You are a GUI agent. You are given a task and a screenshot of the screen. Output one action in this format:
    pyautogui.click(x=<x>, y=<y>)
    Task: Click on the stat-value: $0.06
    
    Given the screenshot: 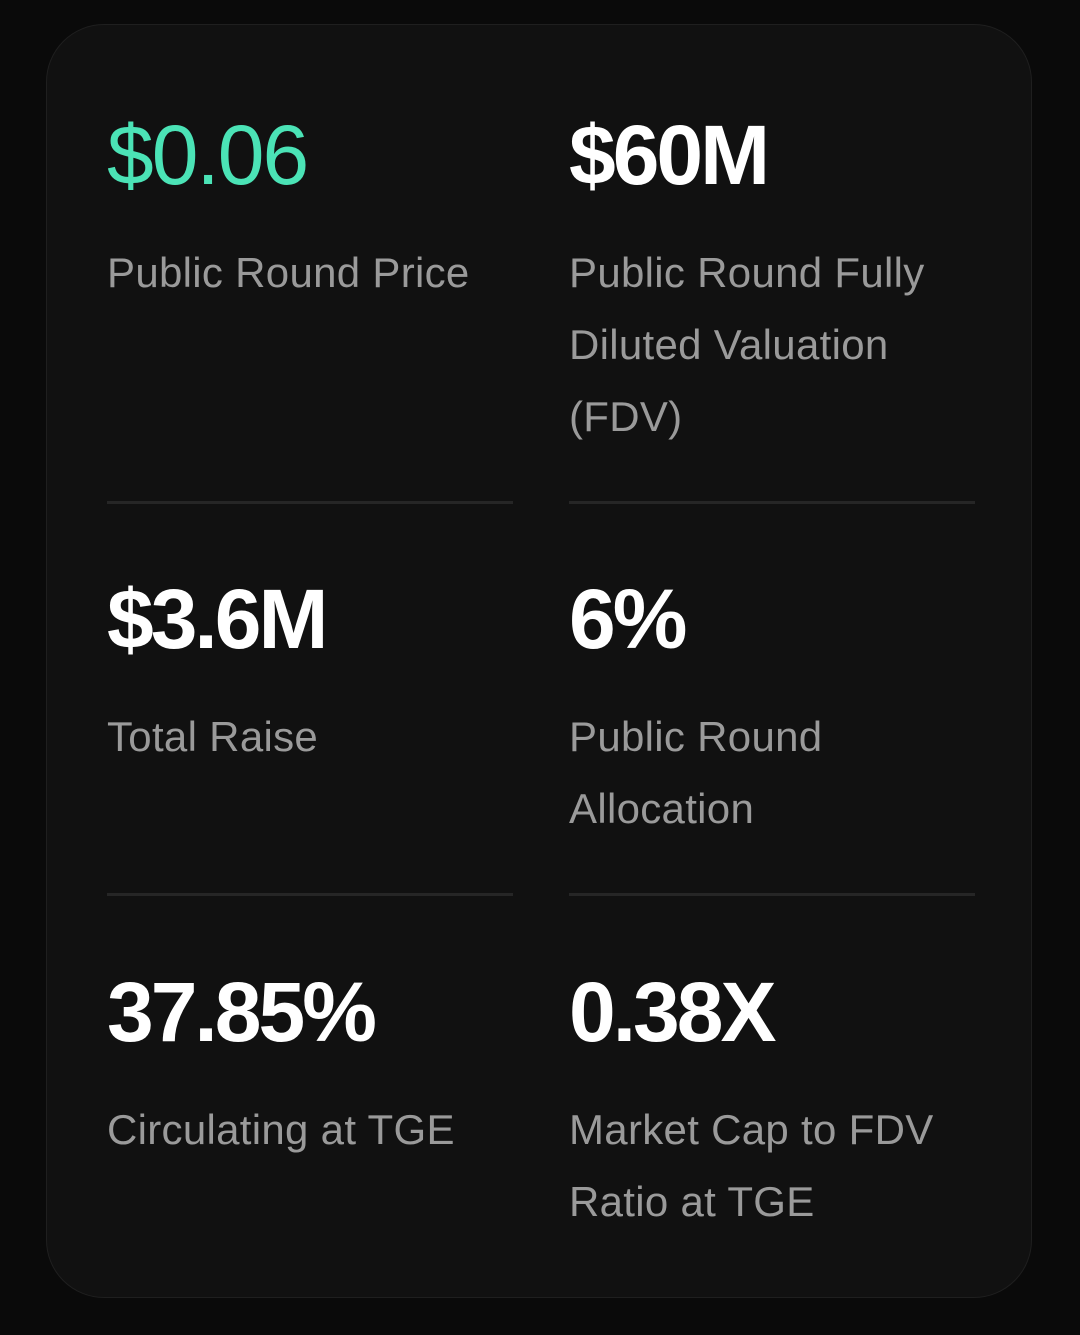 What is the action you would take?
    pyautogui.click(x=208, y=155)
    